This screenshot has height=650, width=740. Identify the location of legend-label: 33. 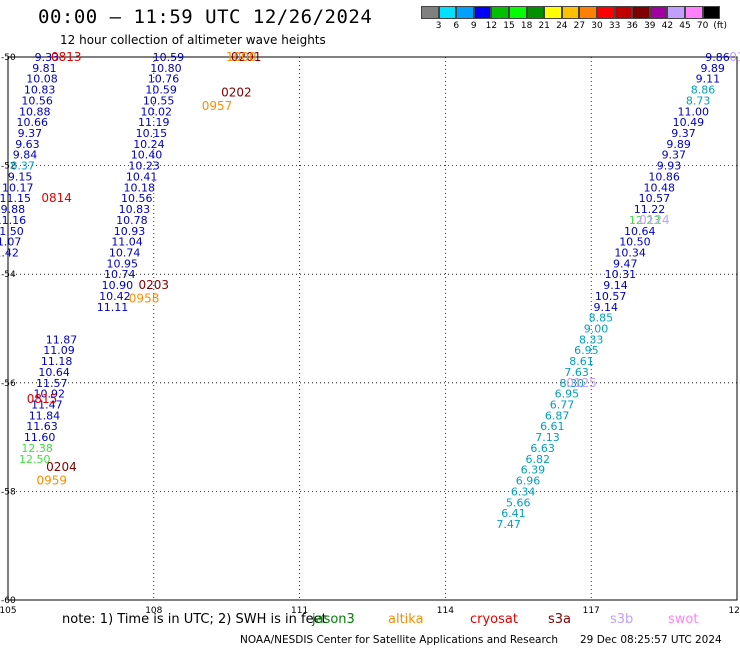
(614, 26).